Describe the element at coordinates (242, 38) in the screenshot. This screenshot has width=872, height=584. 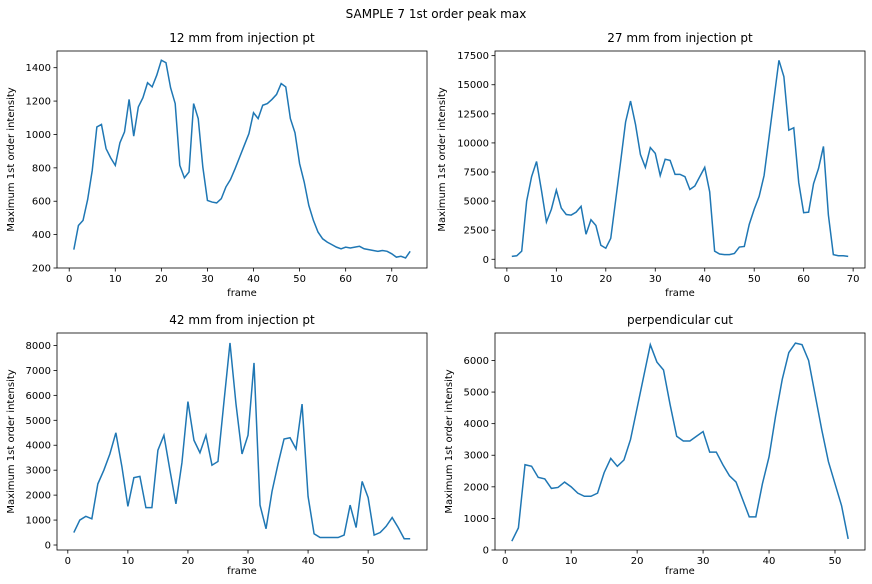
I see `chart-title: 12 mm from injection pt` at that location.